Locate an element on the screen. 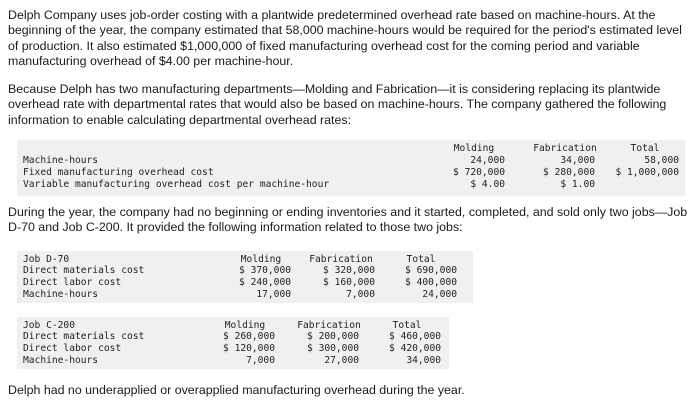 The height and width of the screenshot is (405, 700). cell-fabrication: 7,000 is located at coordinates (360, 294).